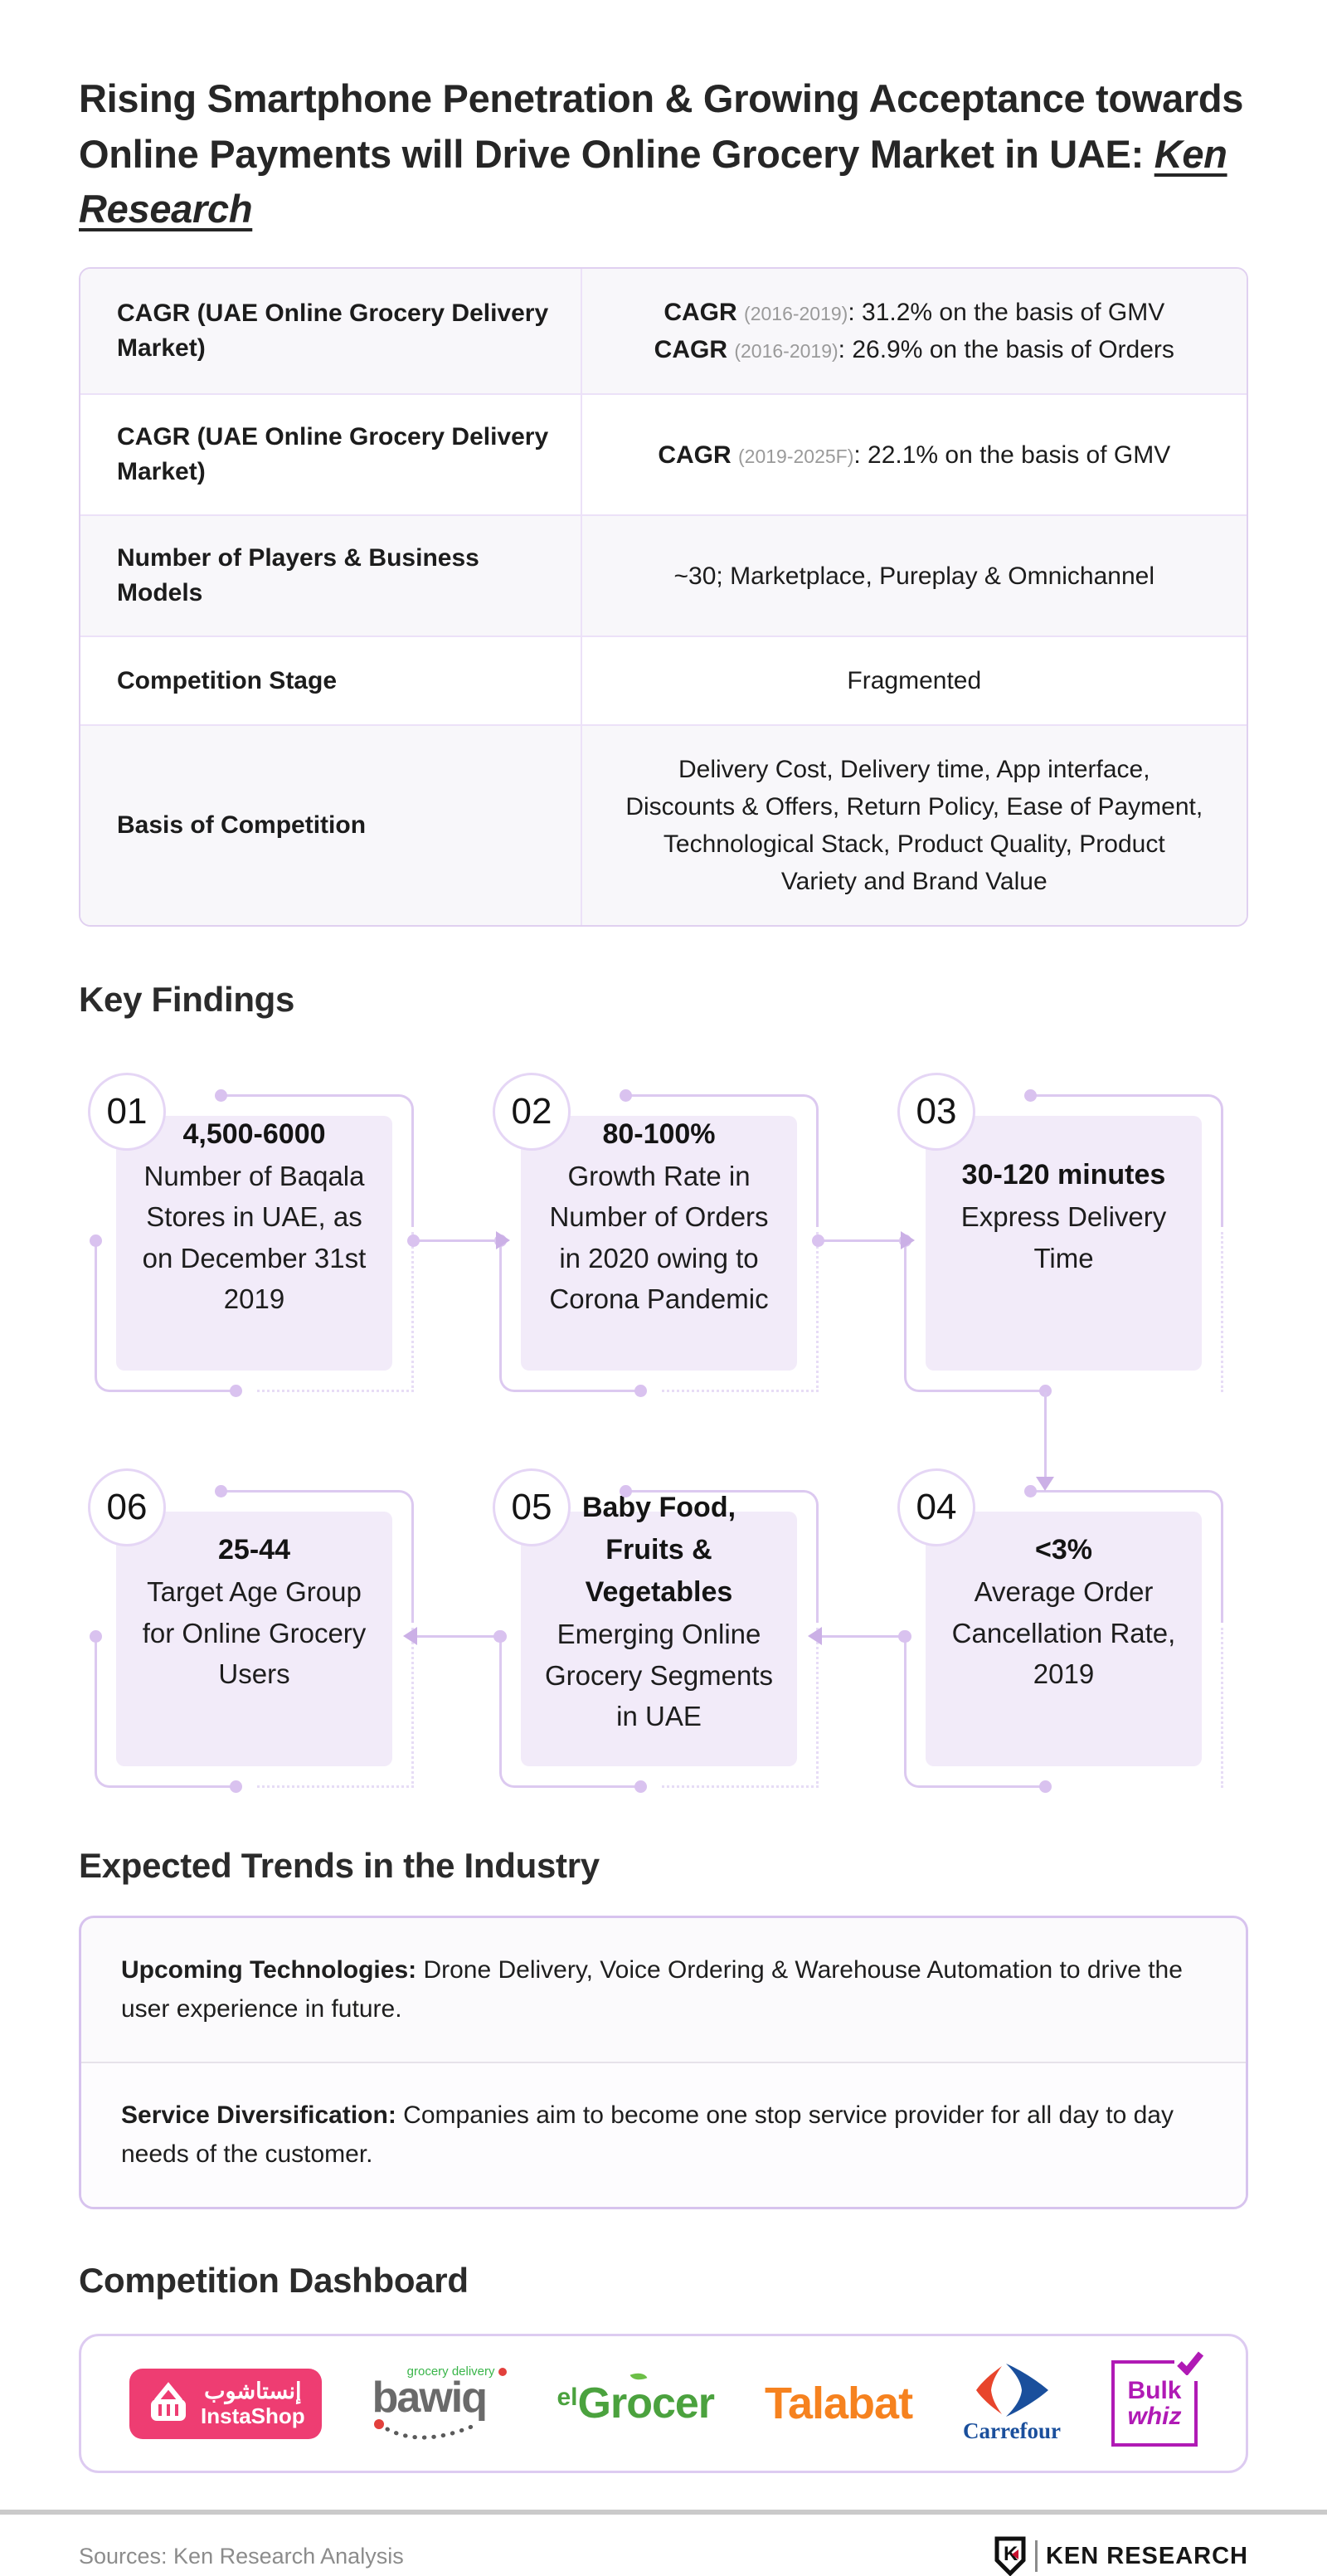 Image resolution: width=1327 pixels, height=2576 pixels. Describe the element at coordinates (254, 1134) in the screenshot. I see `finding-stat: 4,500-6000` at that location.